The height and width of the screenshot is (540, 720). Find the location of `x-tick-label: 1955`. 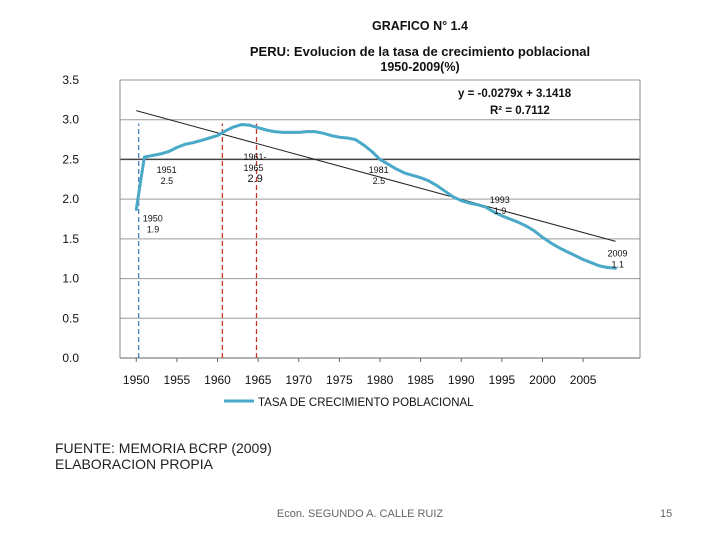

x-tick-label: 1955 is located at coordinates (177, 380).